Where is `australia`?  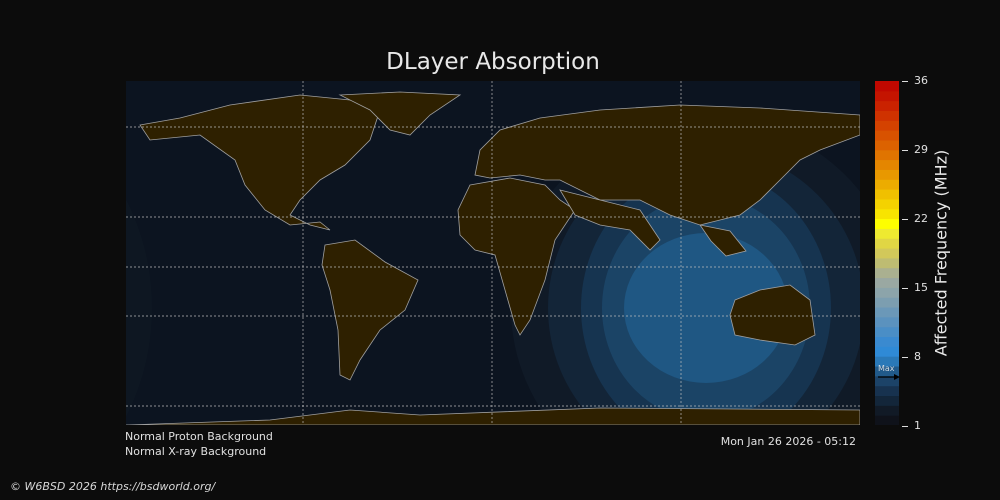
australia is located at coordinates (772, 315).